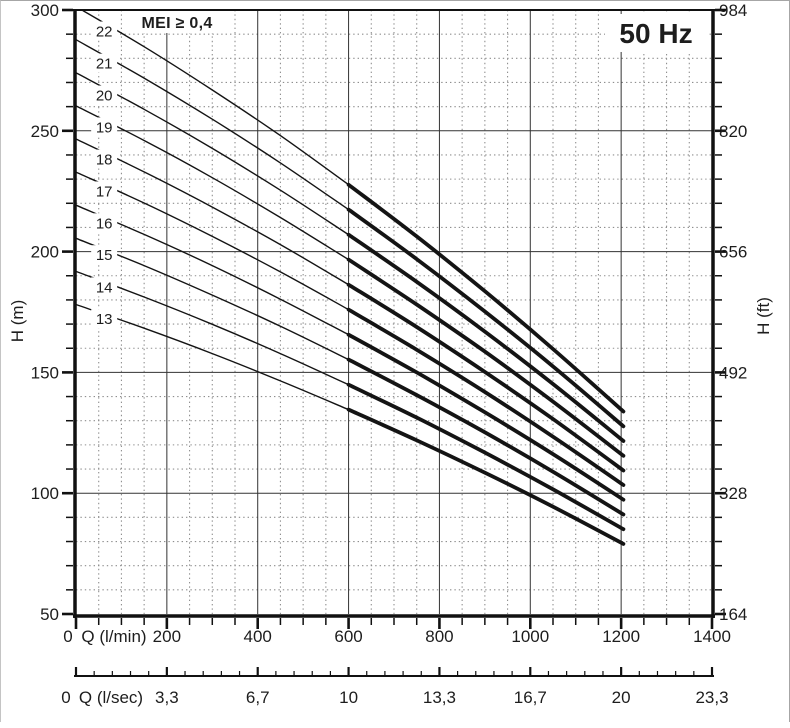 This screenshot has height=728, width=790. I want to click on curve-16-extended-segment, so click(212, 270).